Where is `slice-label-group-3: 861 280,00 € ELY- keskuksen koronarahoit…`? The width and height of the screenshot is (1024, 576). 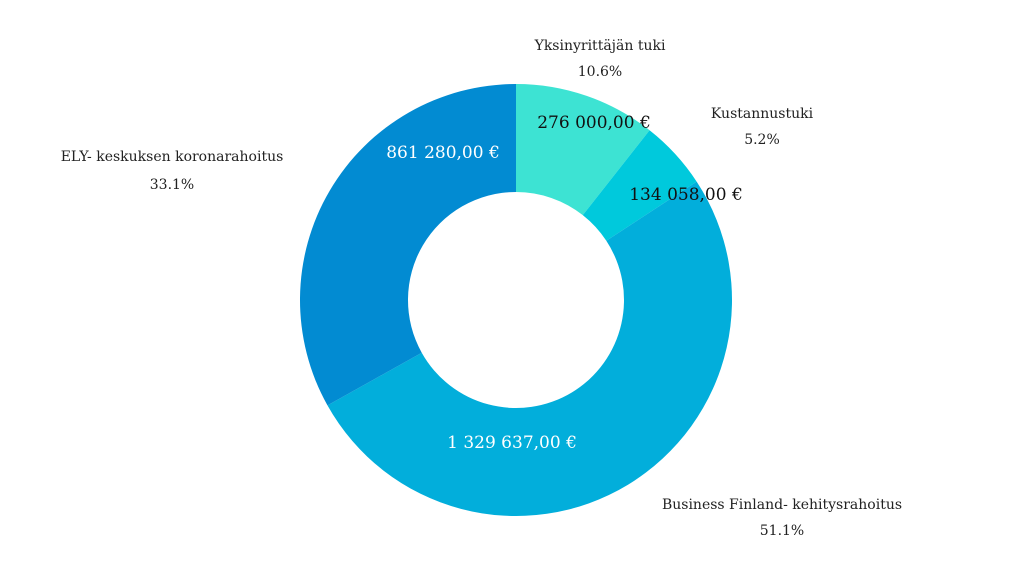
slice-label-group-3: 861 280,00 € ELY- keskuksen koronarahoit… is located at coordinates (280, 168).